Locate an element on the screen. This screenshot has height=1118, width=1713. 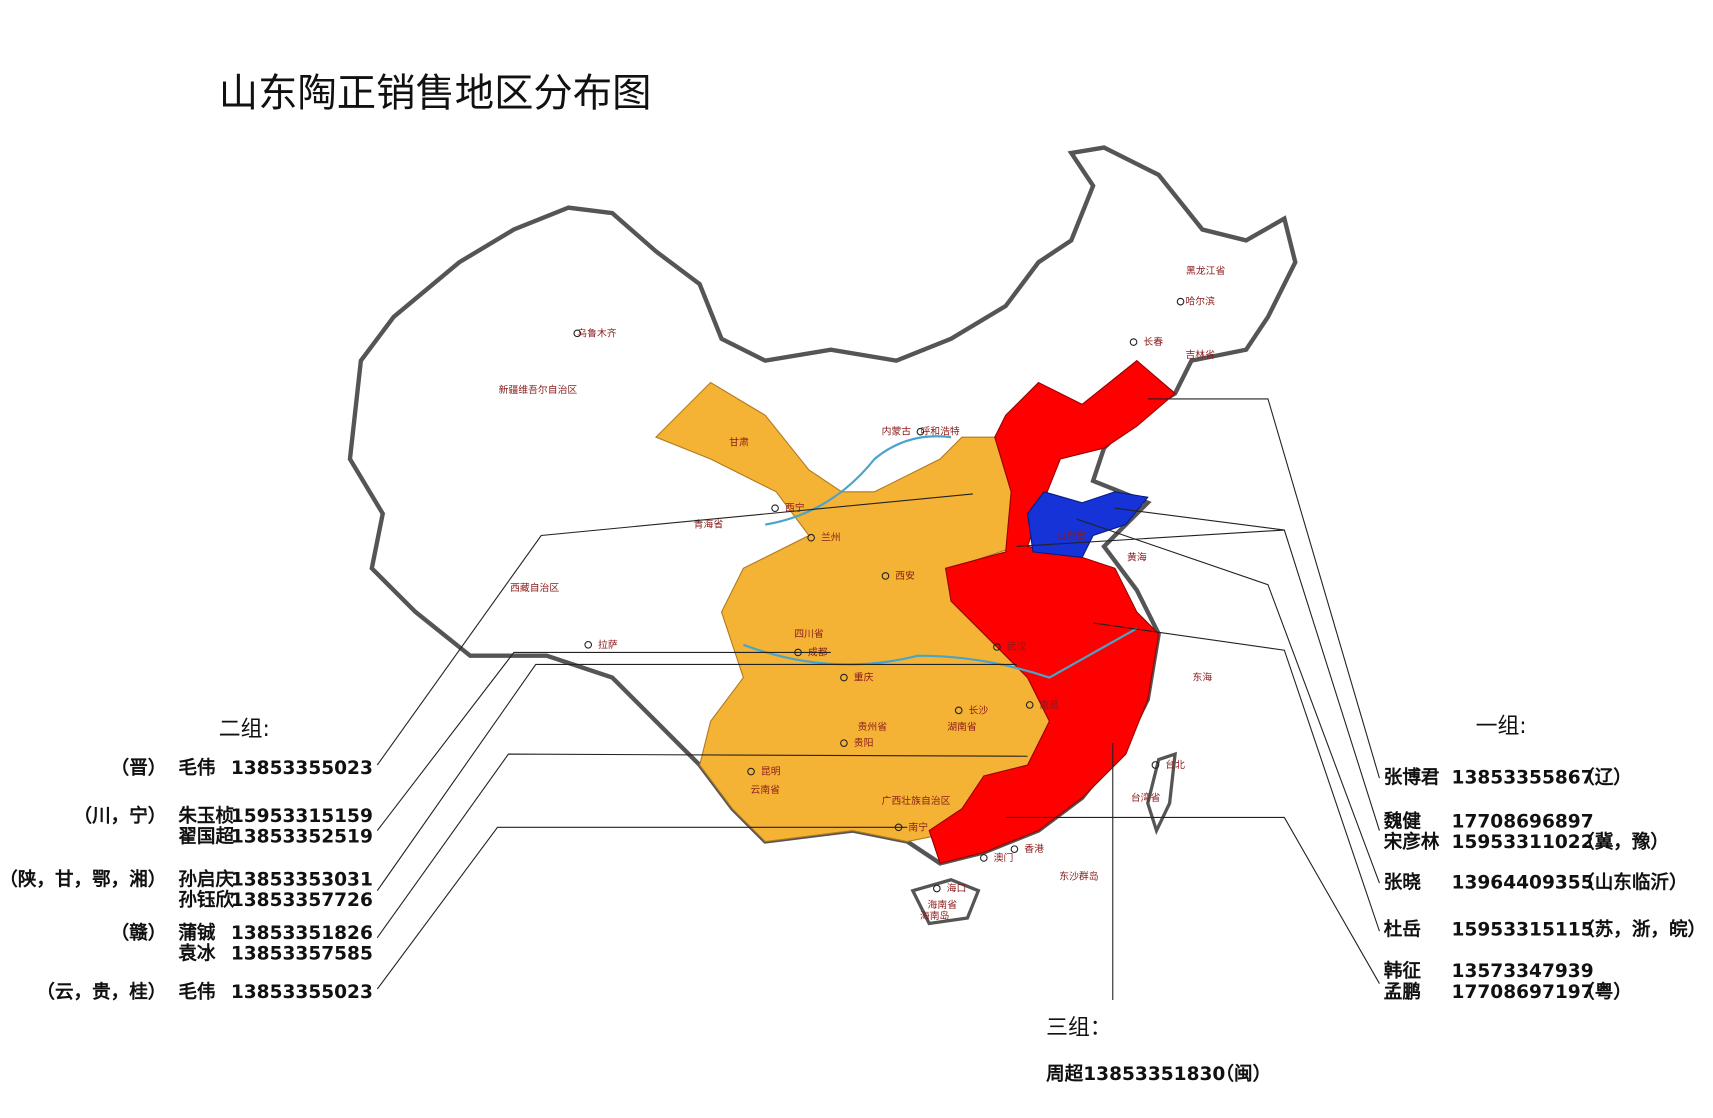
map-label: 澳门 is located at coordinates (1004, 857).